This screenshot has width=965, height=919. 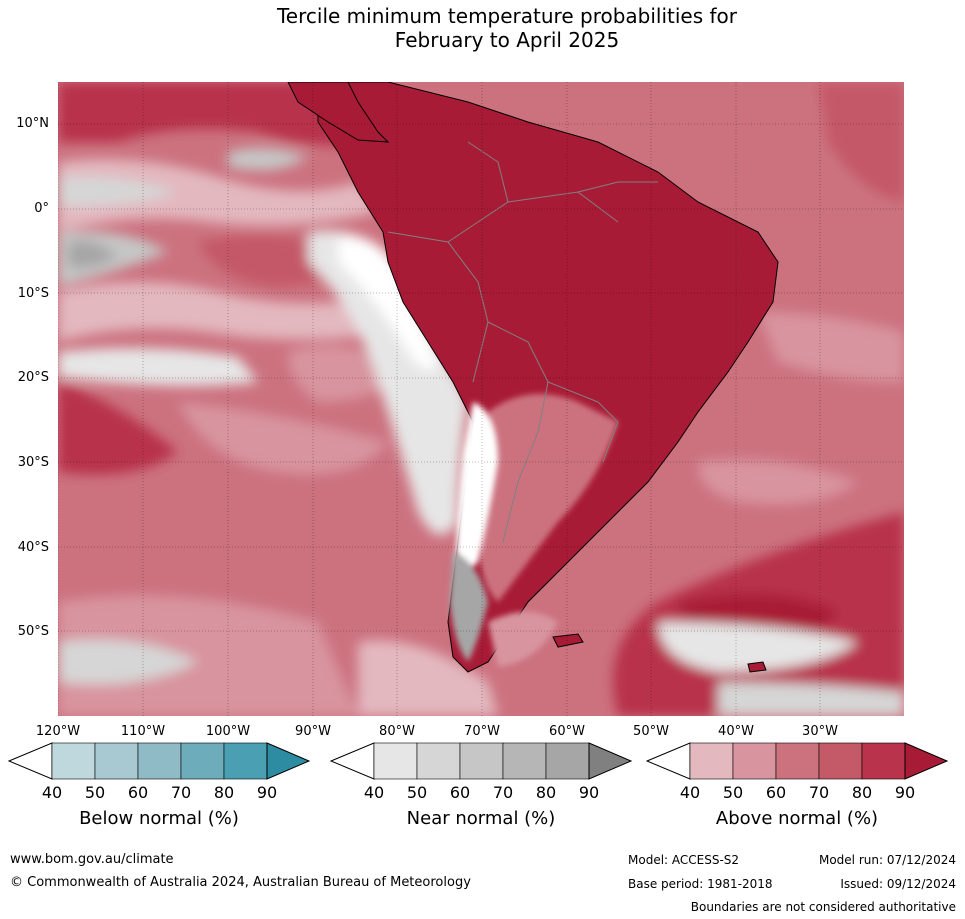 What do you see at coordinates (33, 631) in the screenshot?
I see `lat-label-50s: 50°S` at bounding box center [33, 631].